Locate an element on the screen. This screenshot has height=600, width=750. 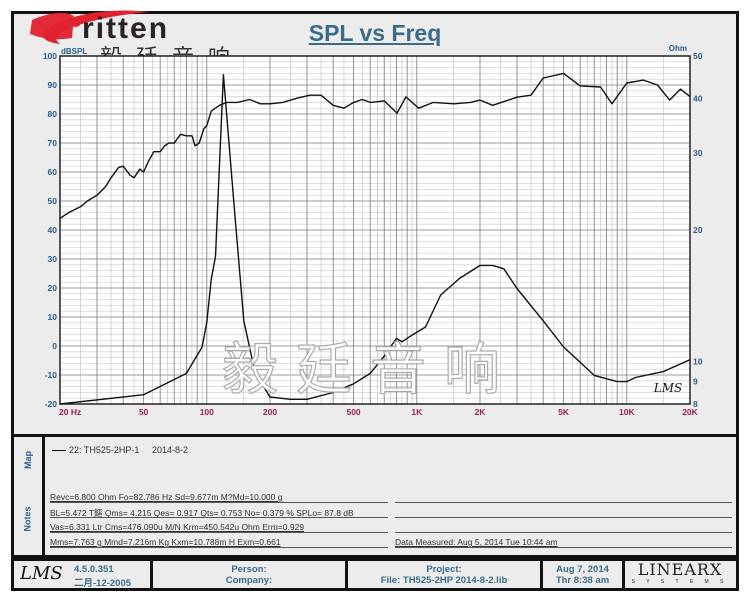
build-date: 二月-12-2005 is located at coordinates (103, 583).